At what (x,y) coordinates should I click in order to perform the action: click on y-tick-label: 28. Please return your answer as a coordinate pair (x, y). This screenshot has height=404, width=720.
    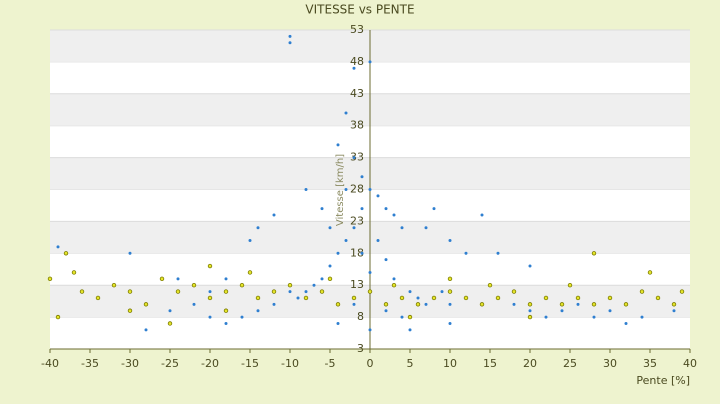
    Looking at the image, I should click on (357, 189).